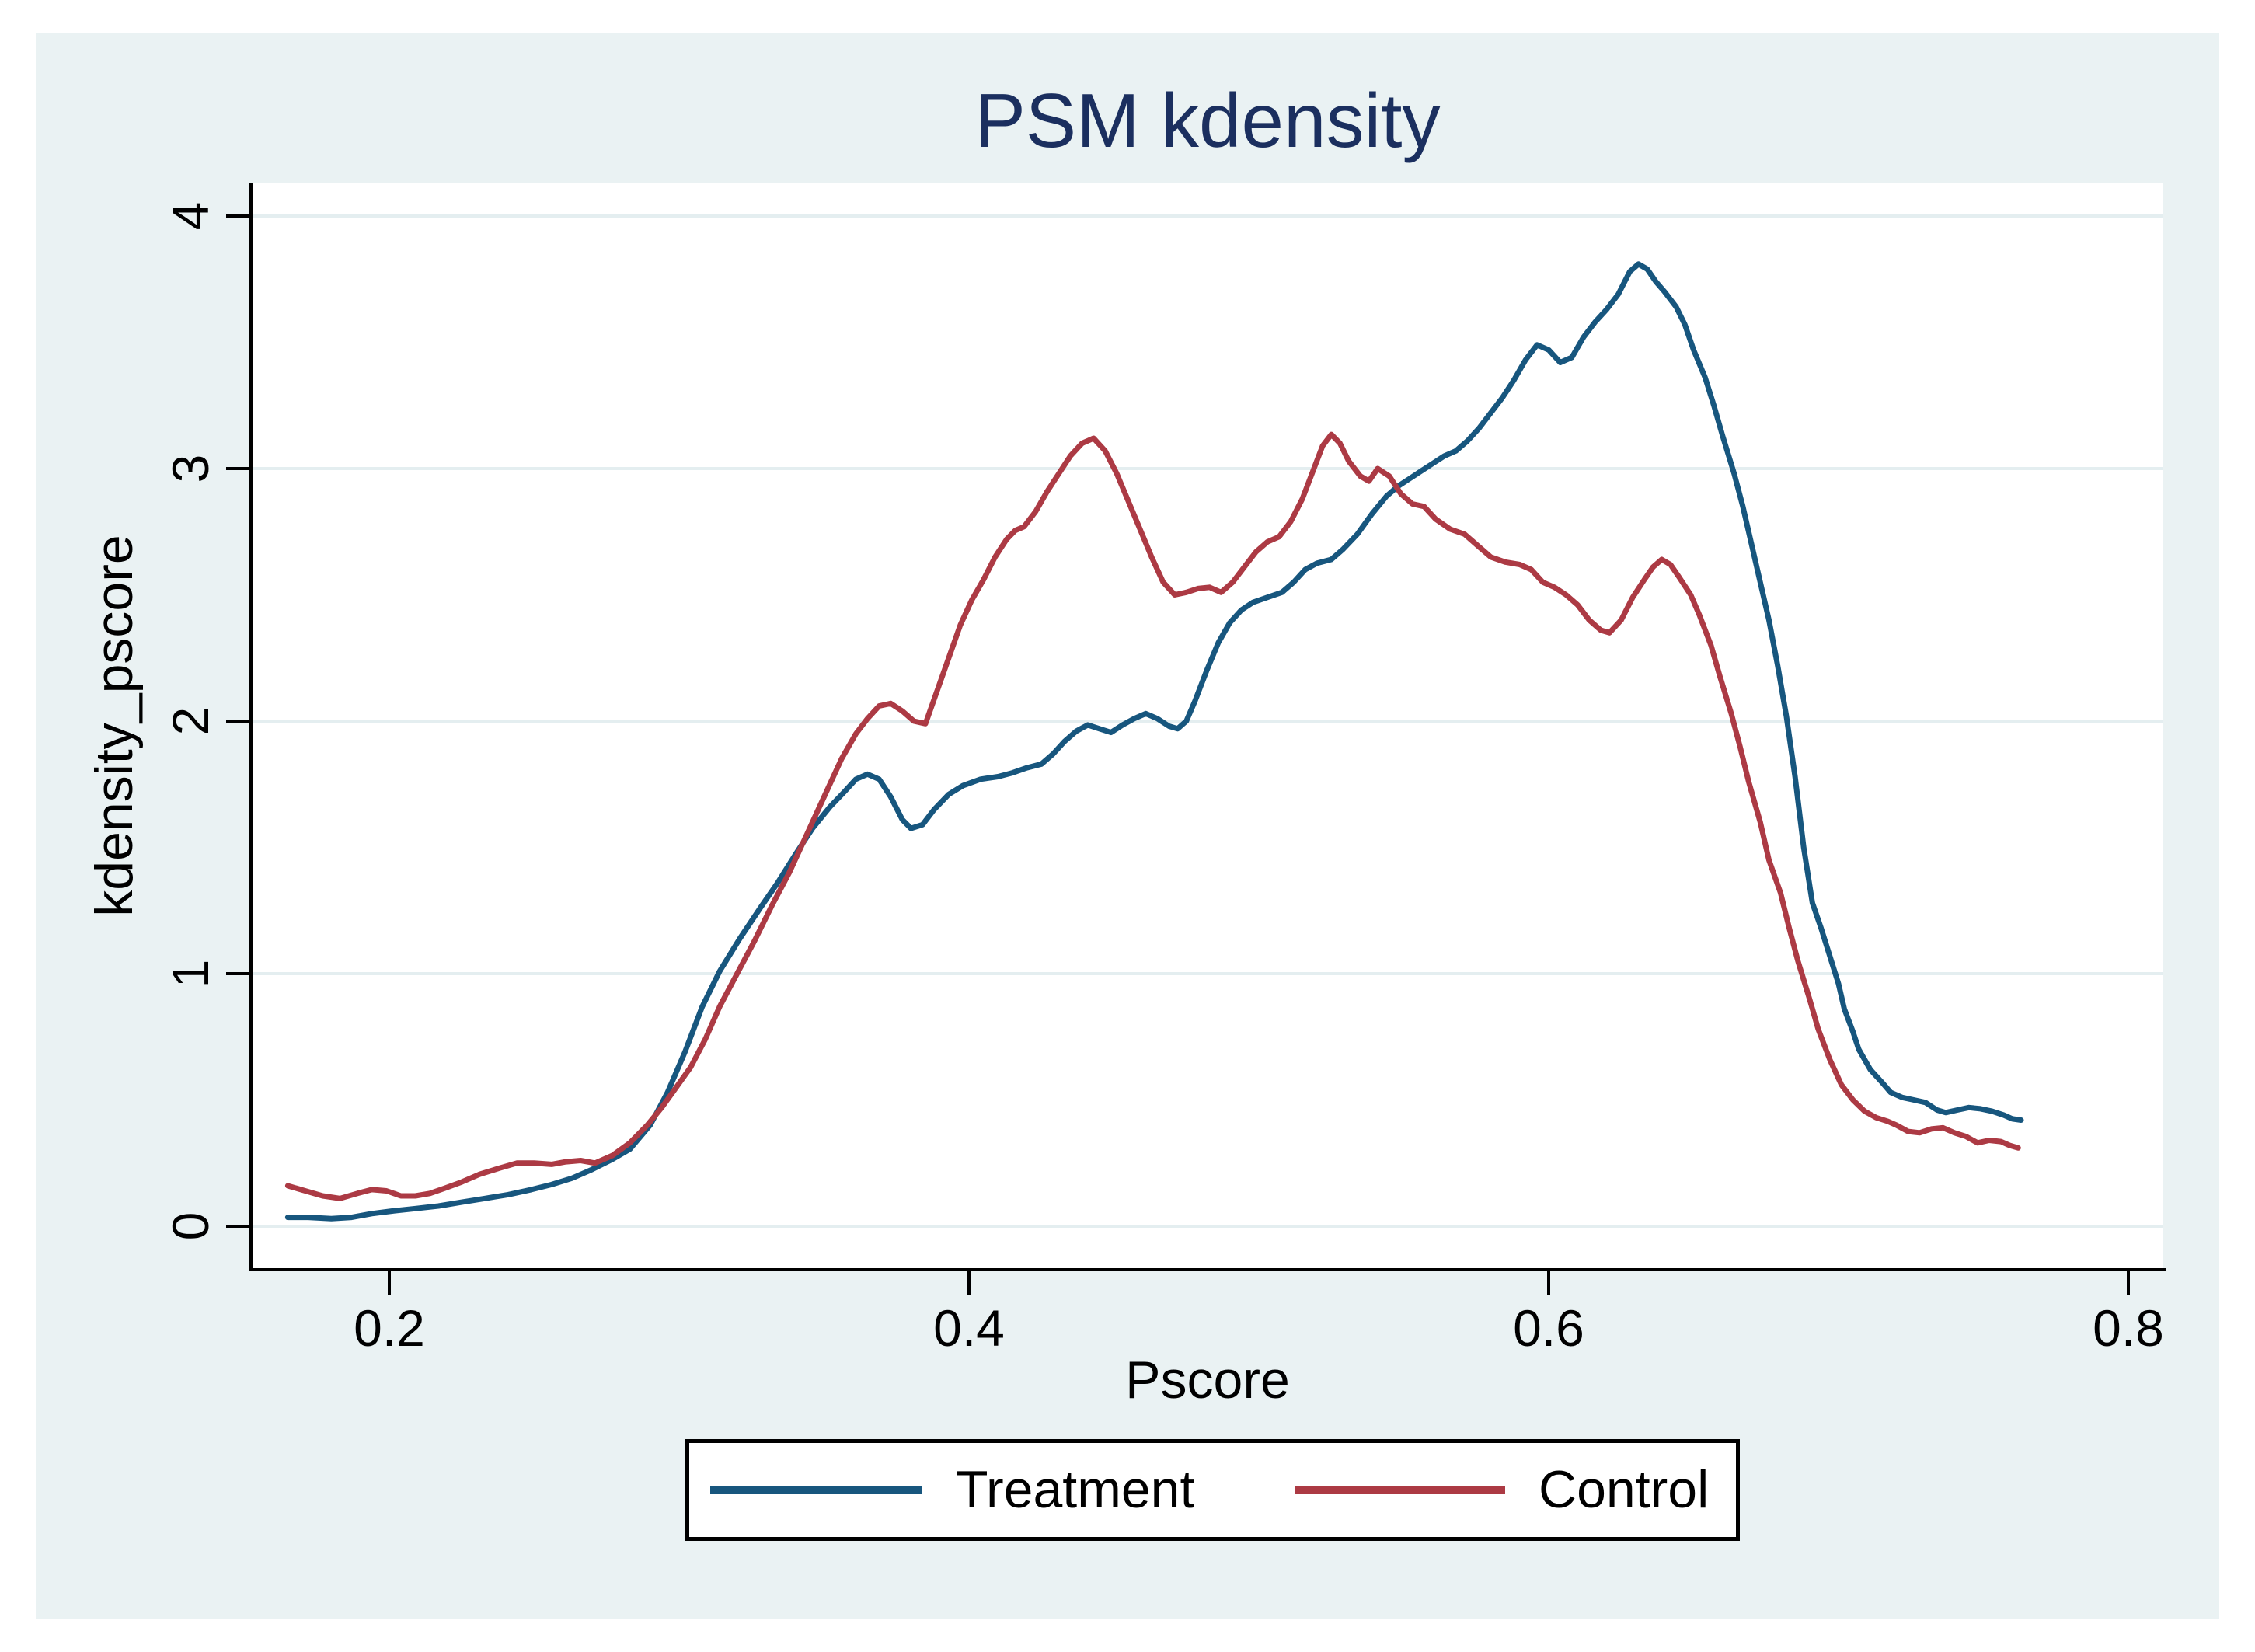  What do you see at coordinates (1400, 1490) in the screenshot?
I see `control-legend-line` at bounding box center [1400, 1490].